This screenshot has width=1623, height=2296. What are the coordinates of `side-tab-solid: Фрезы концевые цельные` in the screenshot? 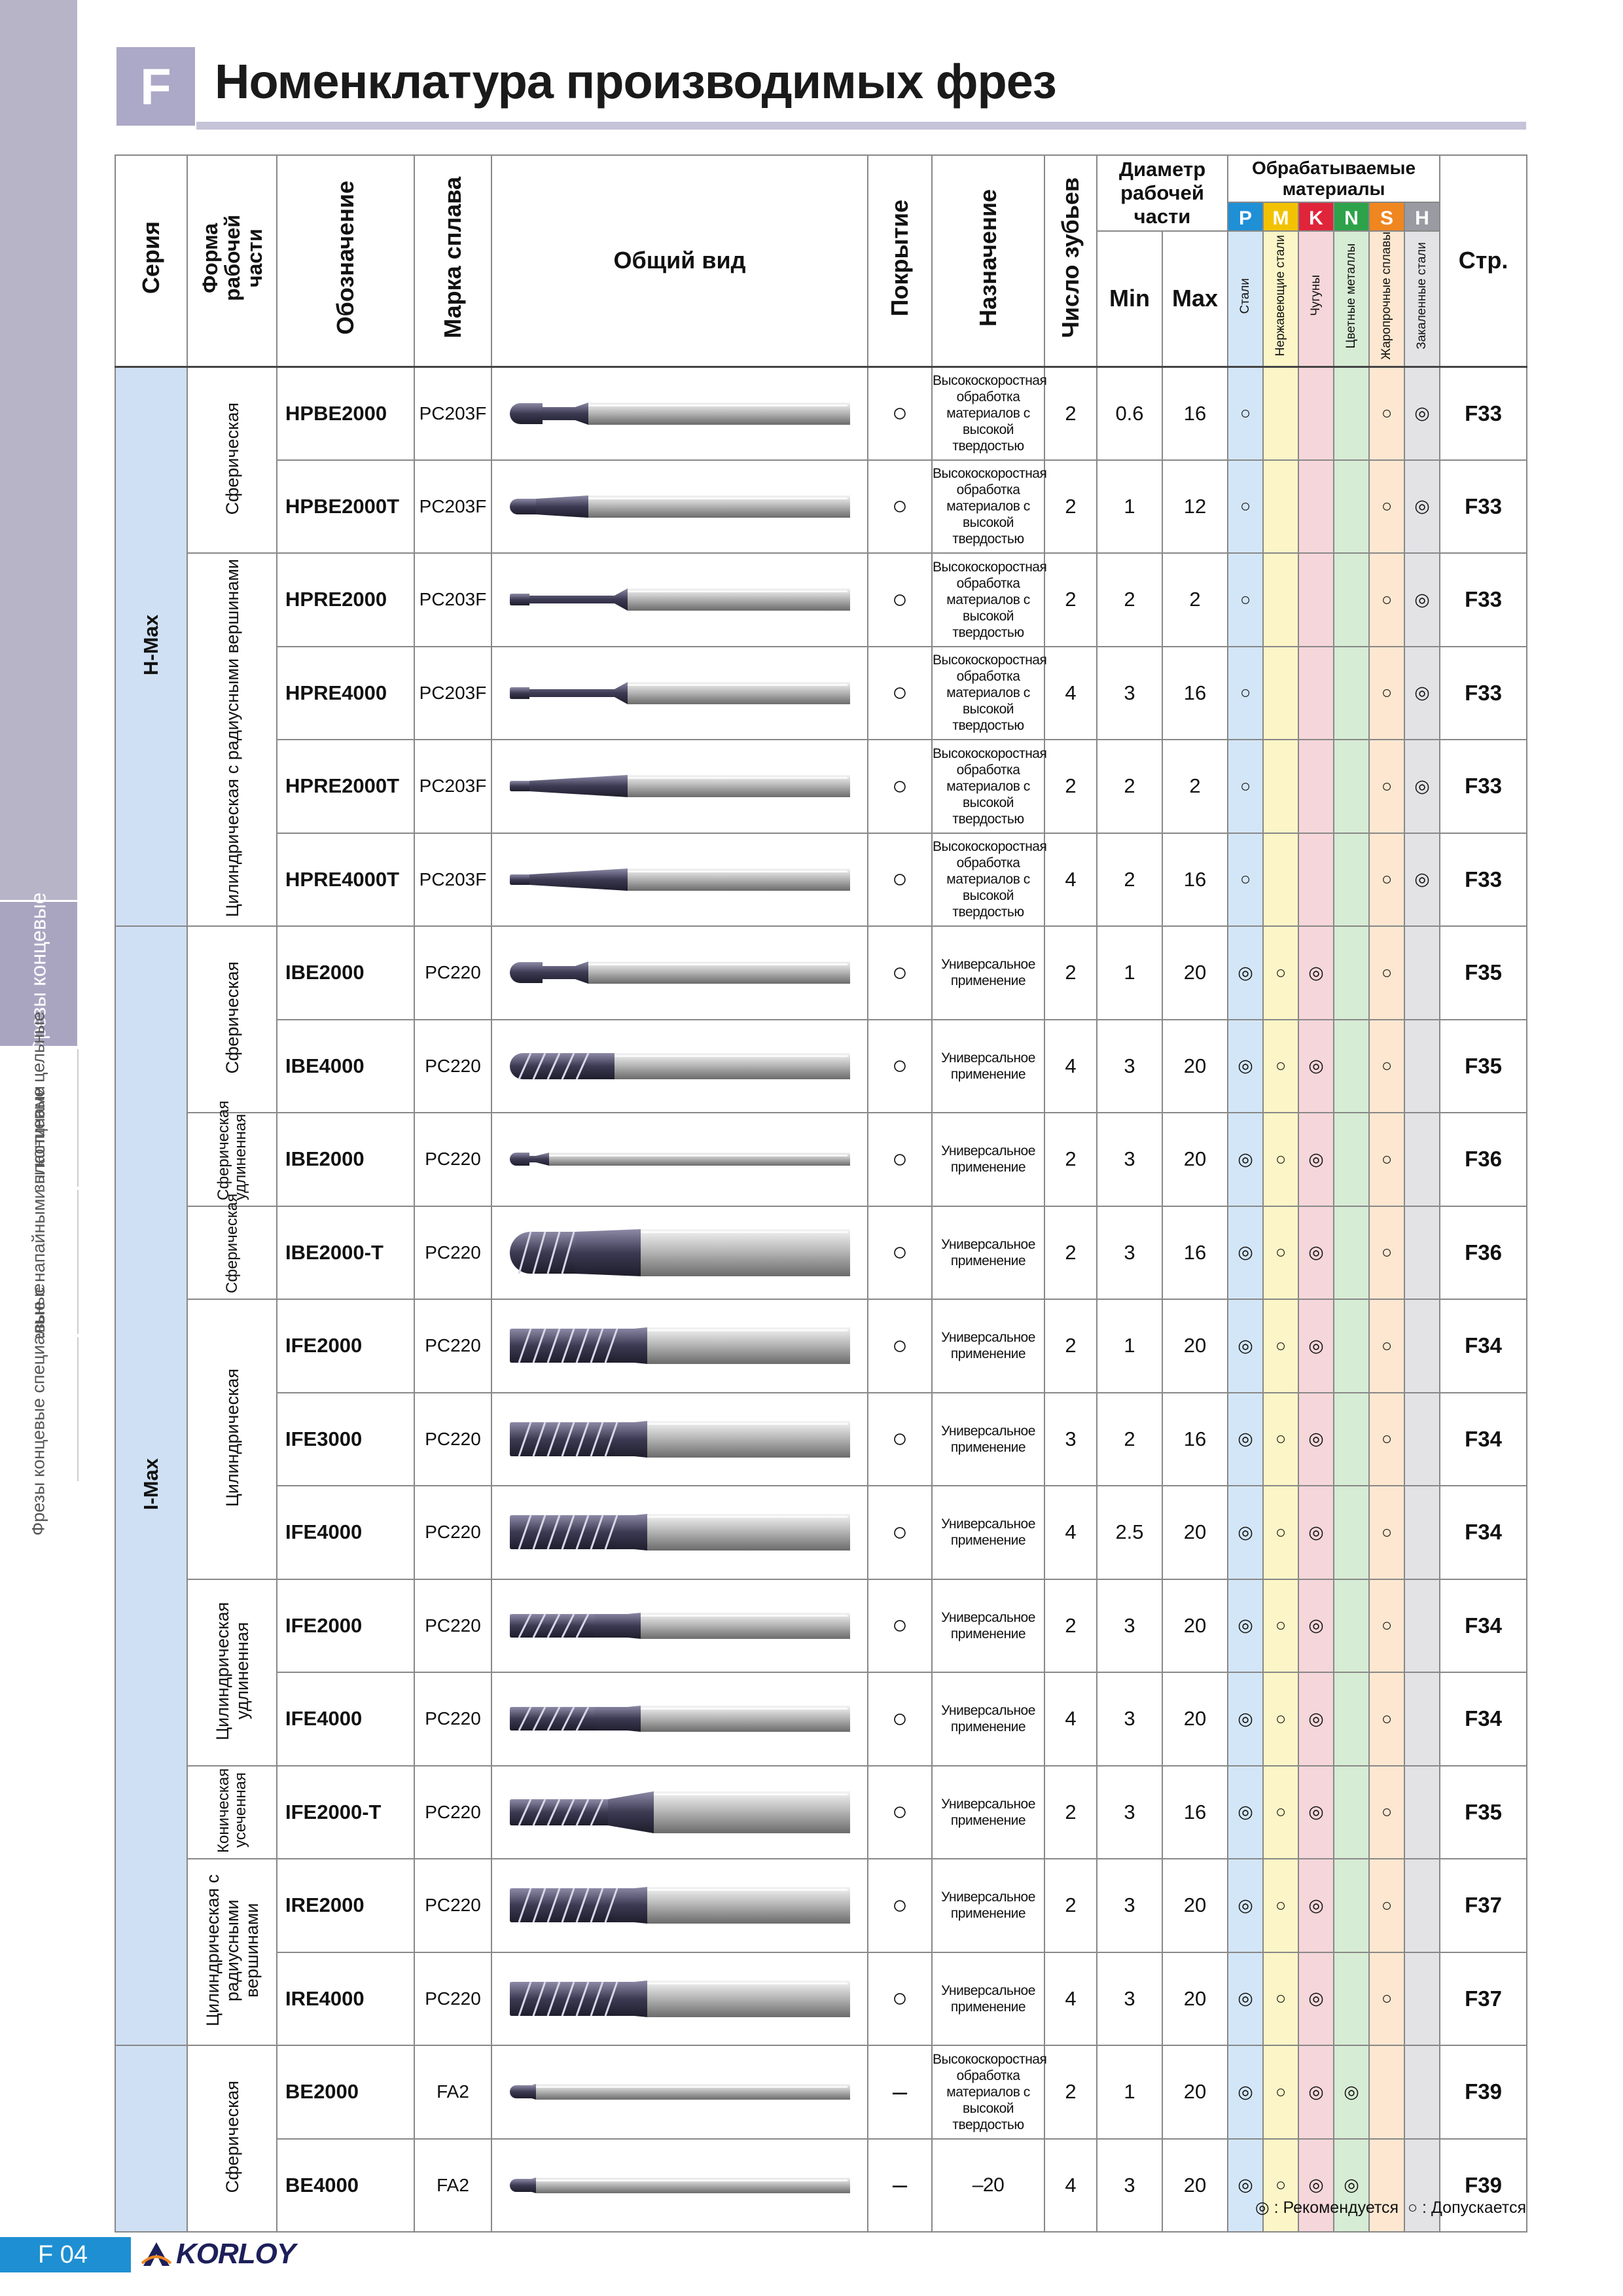 It's located at (39, 1118).